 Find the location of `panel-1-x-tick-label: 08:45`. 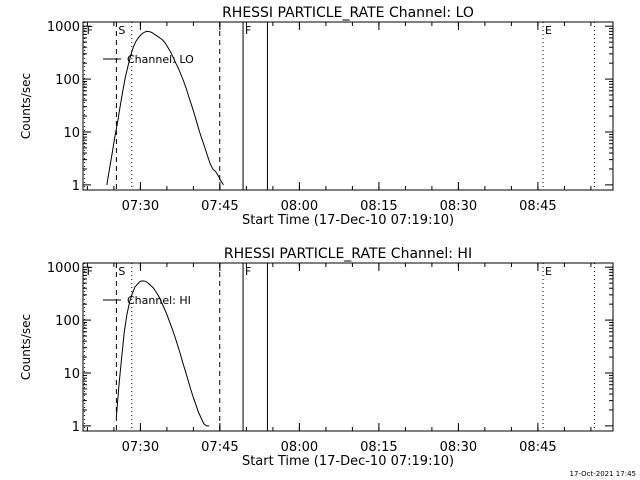

panel-1-x-tick-label: 08:45 is located at coordinates (537, 206).